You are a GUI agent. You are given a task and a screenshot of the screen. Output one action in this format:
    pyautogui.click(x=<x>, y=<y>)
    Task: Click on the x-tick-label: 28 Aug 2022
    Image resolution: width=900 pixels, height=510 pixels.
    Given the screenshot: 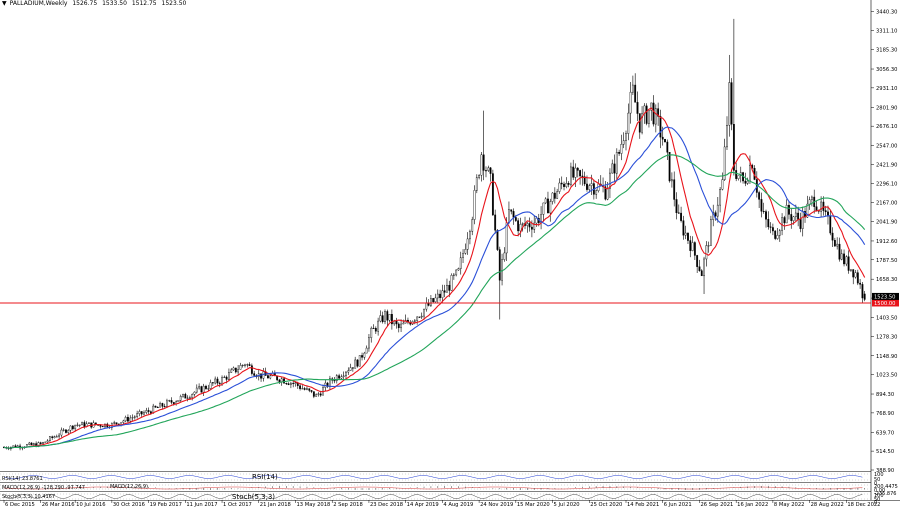 What is the action you would take?
    pyautogui.click(x=827, y=505)
    